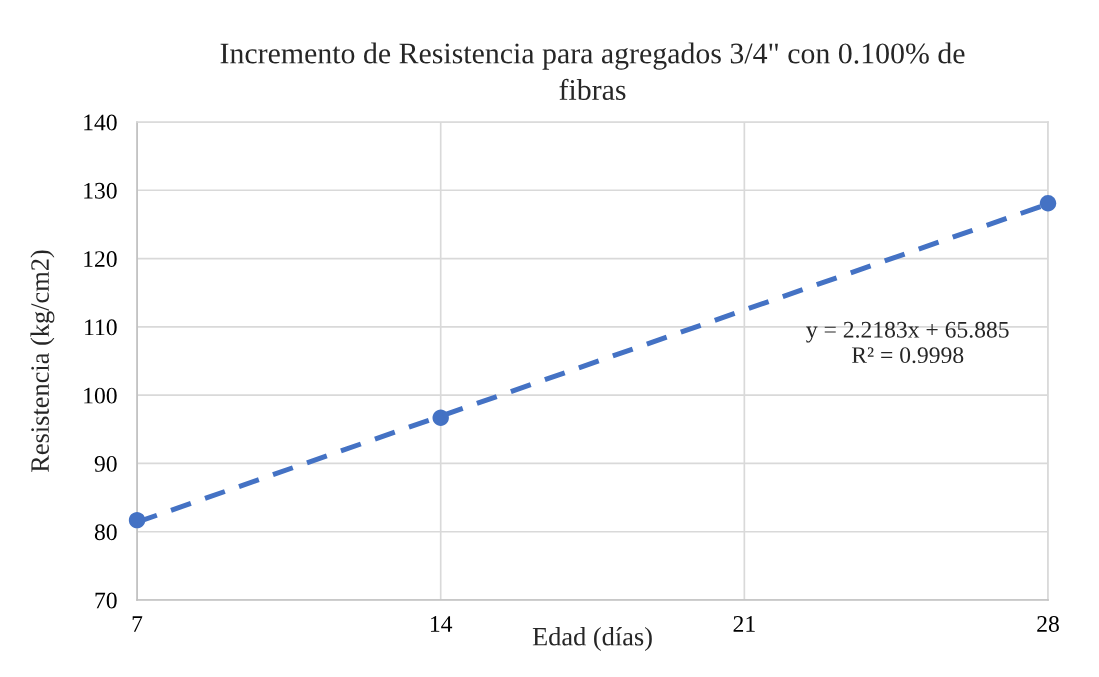 The height and width of the screenshot is (677, 1099). Describe the element at coordinates (744, 624) in the screenshot. I see `x-tick-label: 21` at that location.